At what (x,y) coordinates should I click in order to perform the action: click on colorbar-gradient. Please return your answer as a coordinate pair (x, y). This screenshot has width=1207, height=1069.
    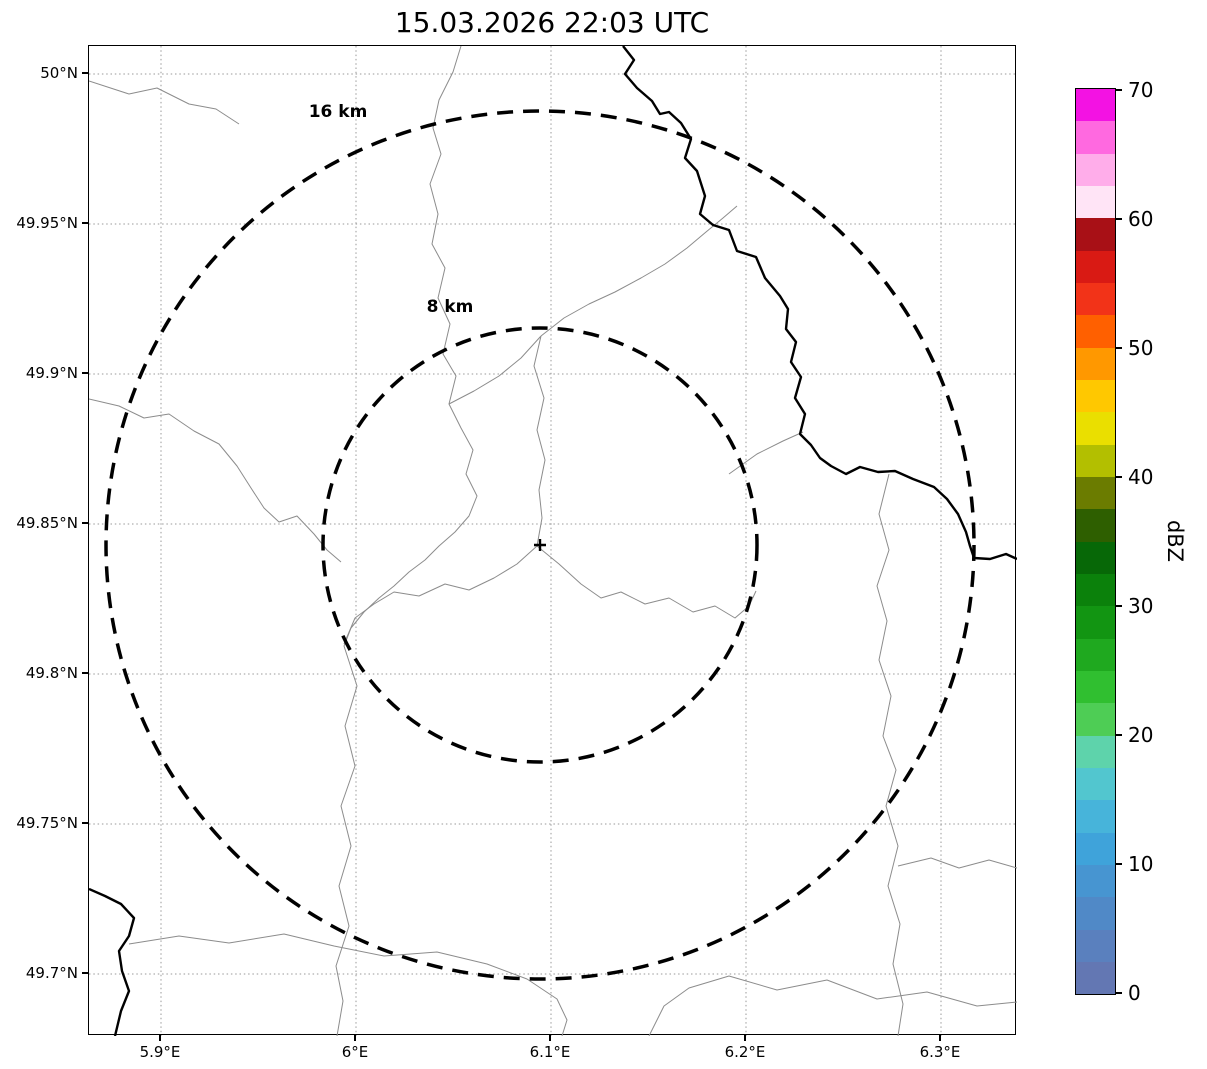
    Looking at the image, I should click on (1095, 541).